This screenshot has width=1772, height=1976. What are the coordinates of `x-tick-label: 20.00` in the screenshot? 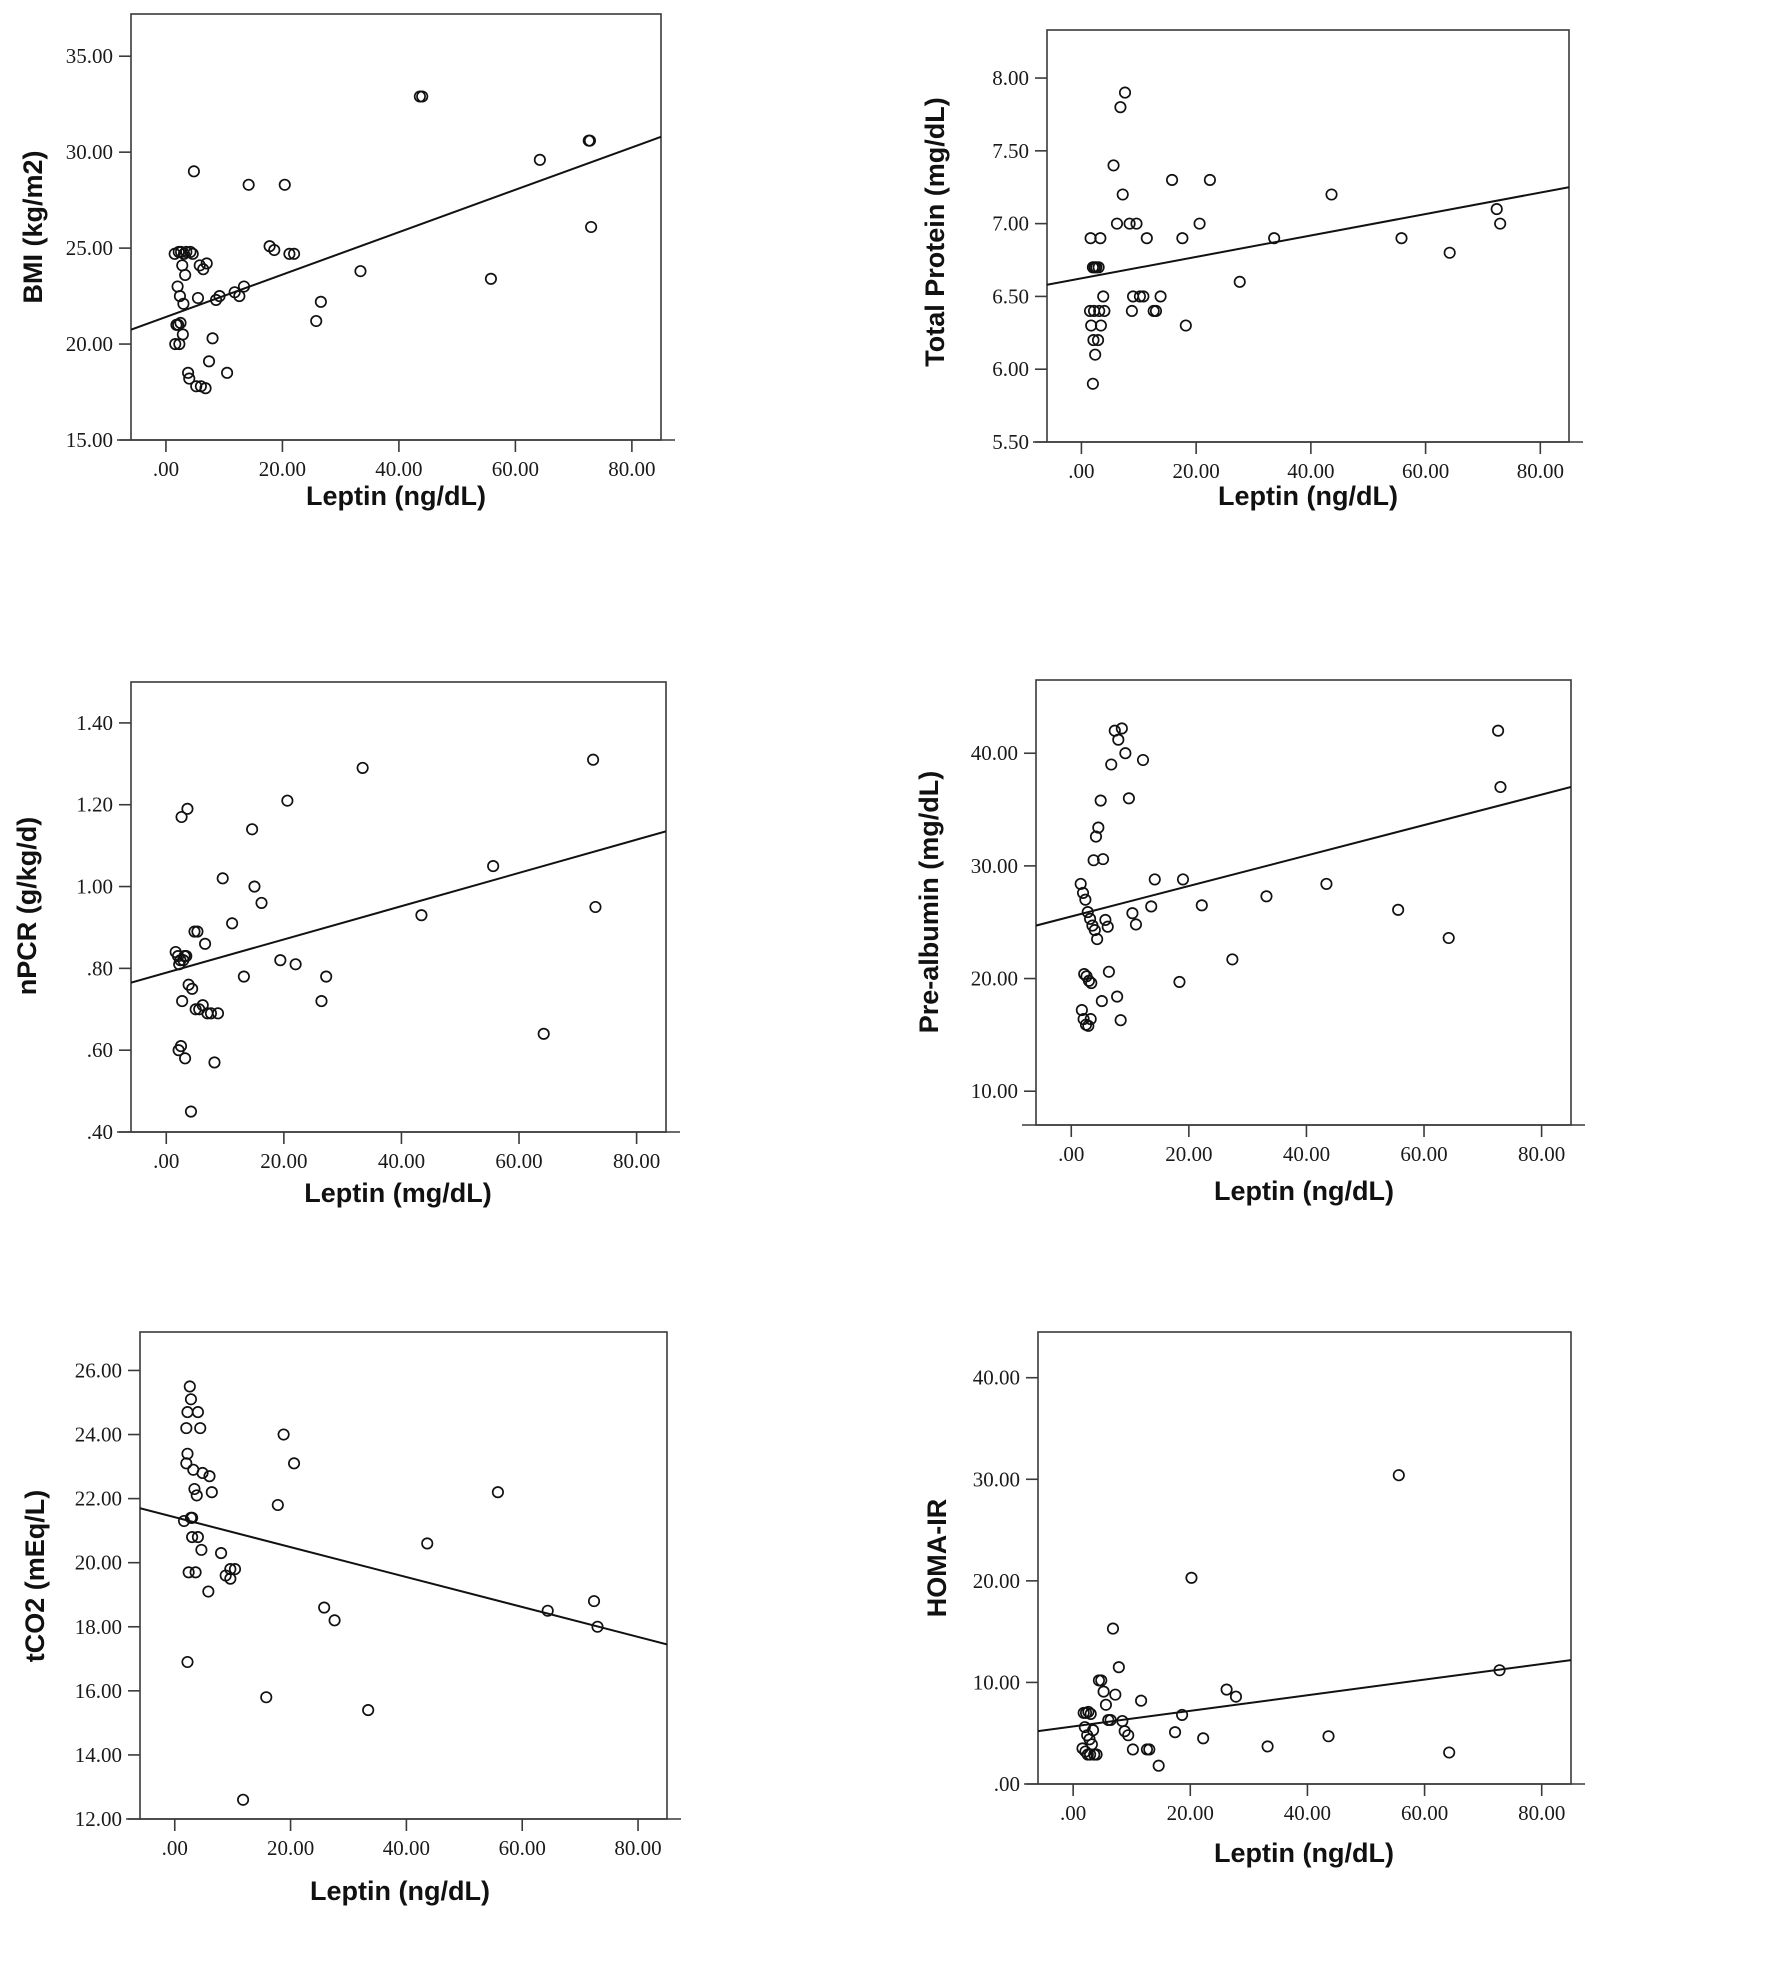 It's located at (1196, 471).